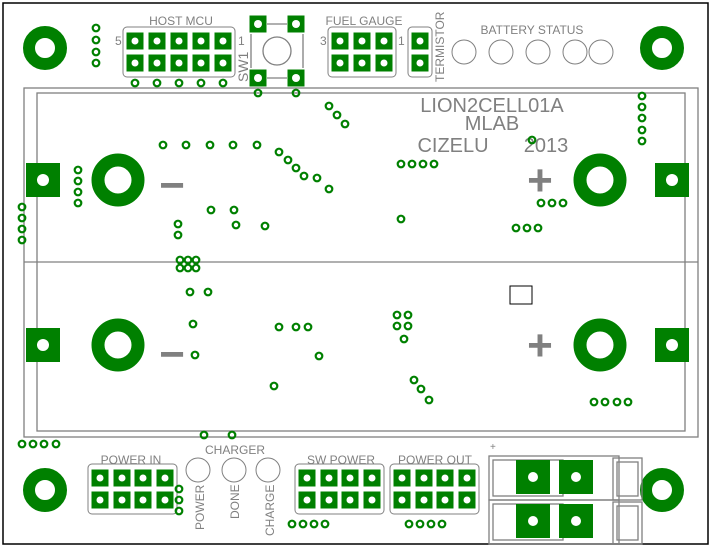  What do you see at coordinates (200, 507) in the screenshot?
I see `led-power-label: POWER` at bounding box center [200, 507].